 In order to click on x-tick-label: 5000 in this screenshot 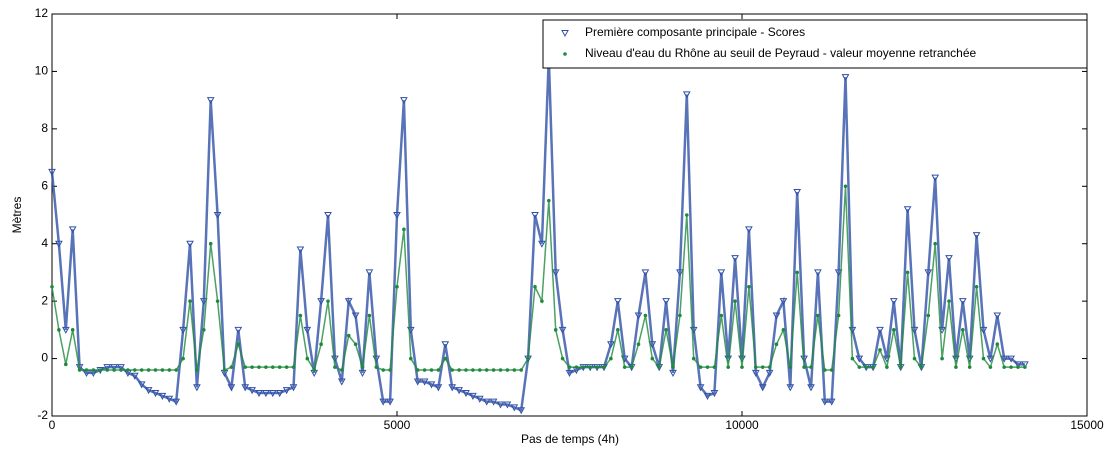, I will do `click(397, 425)`.